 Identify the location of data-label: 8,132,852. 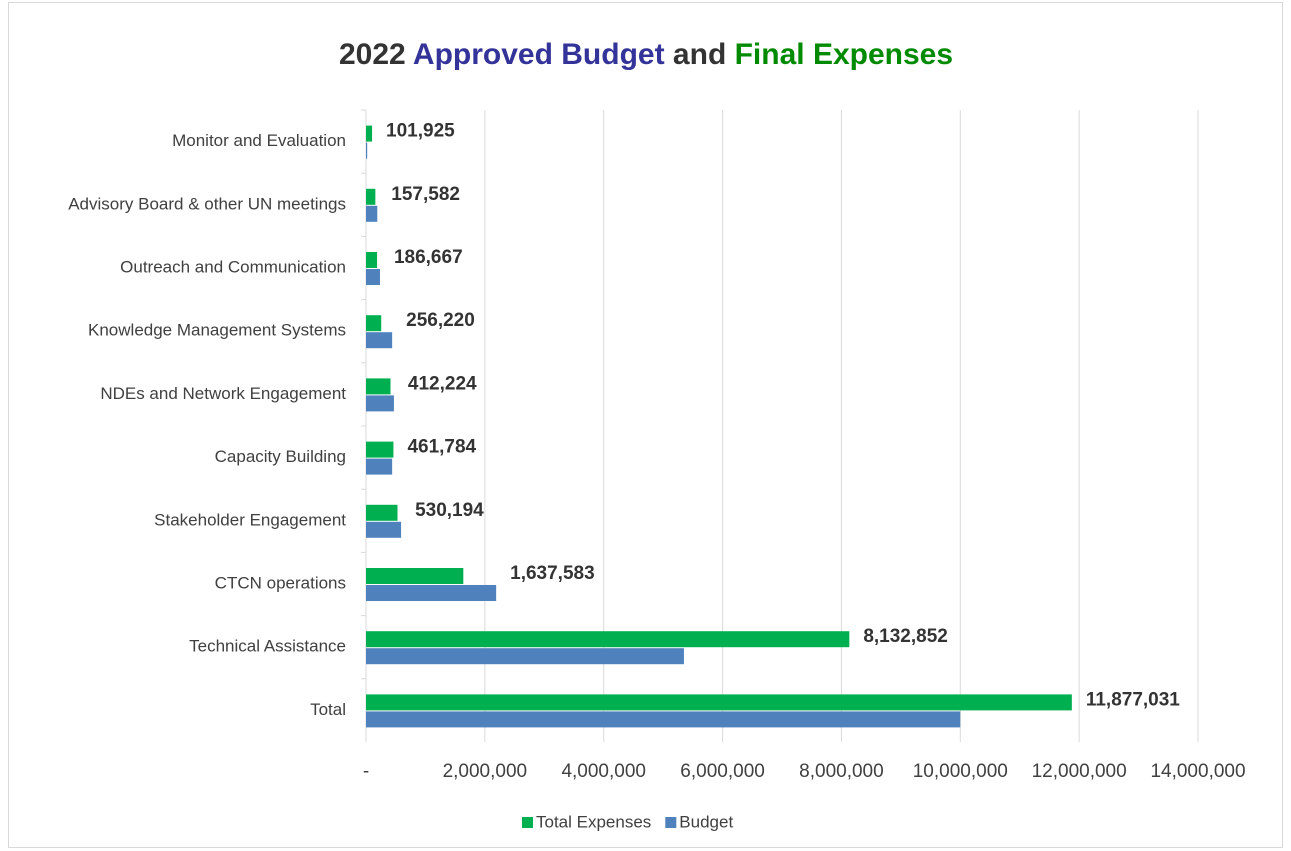
(905, 636).